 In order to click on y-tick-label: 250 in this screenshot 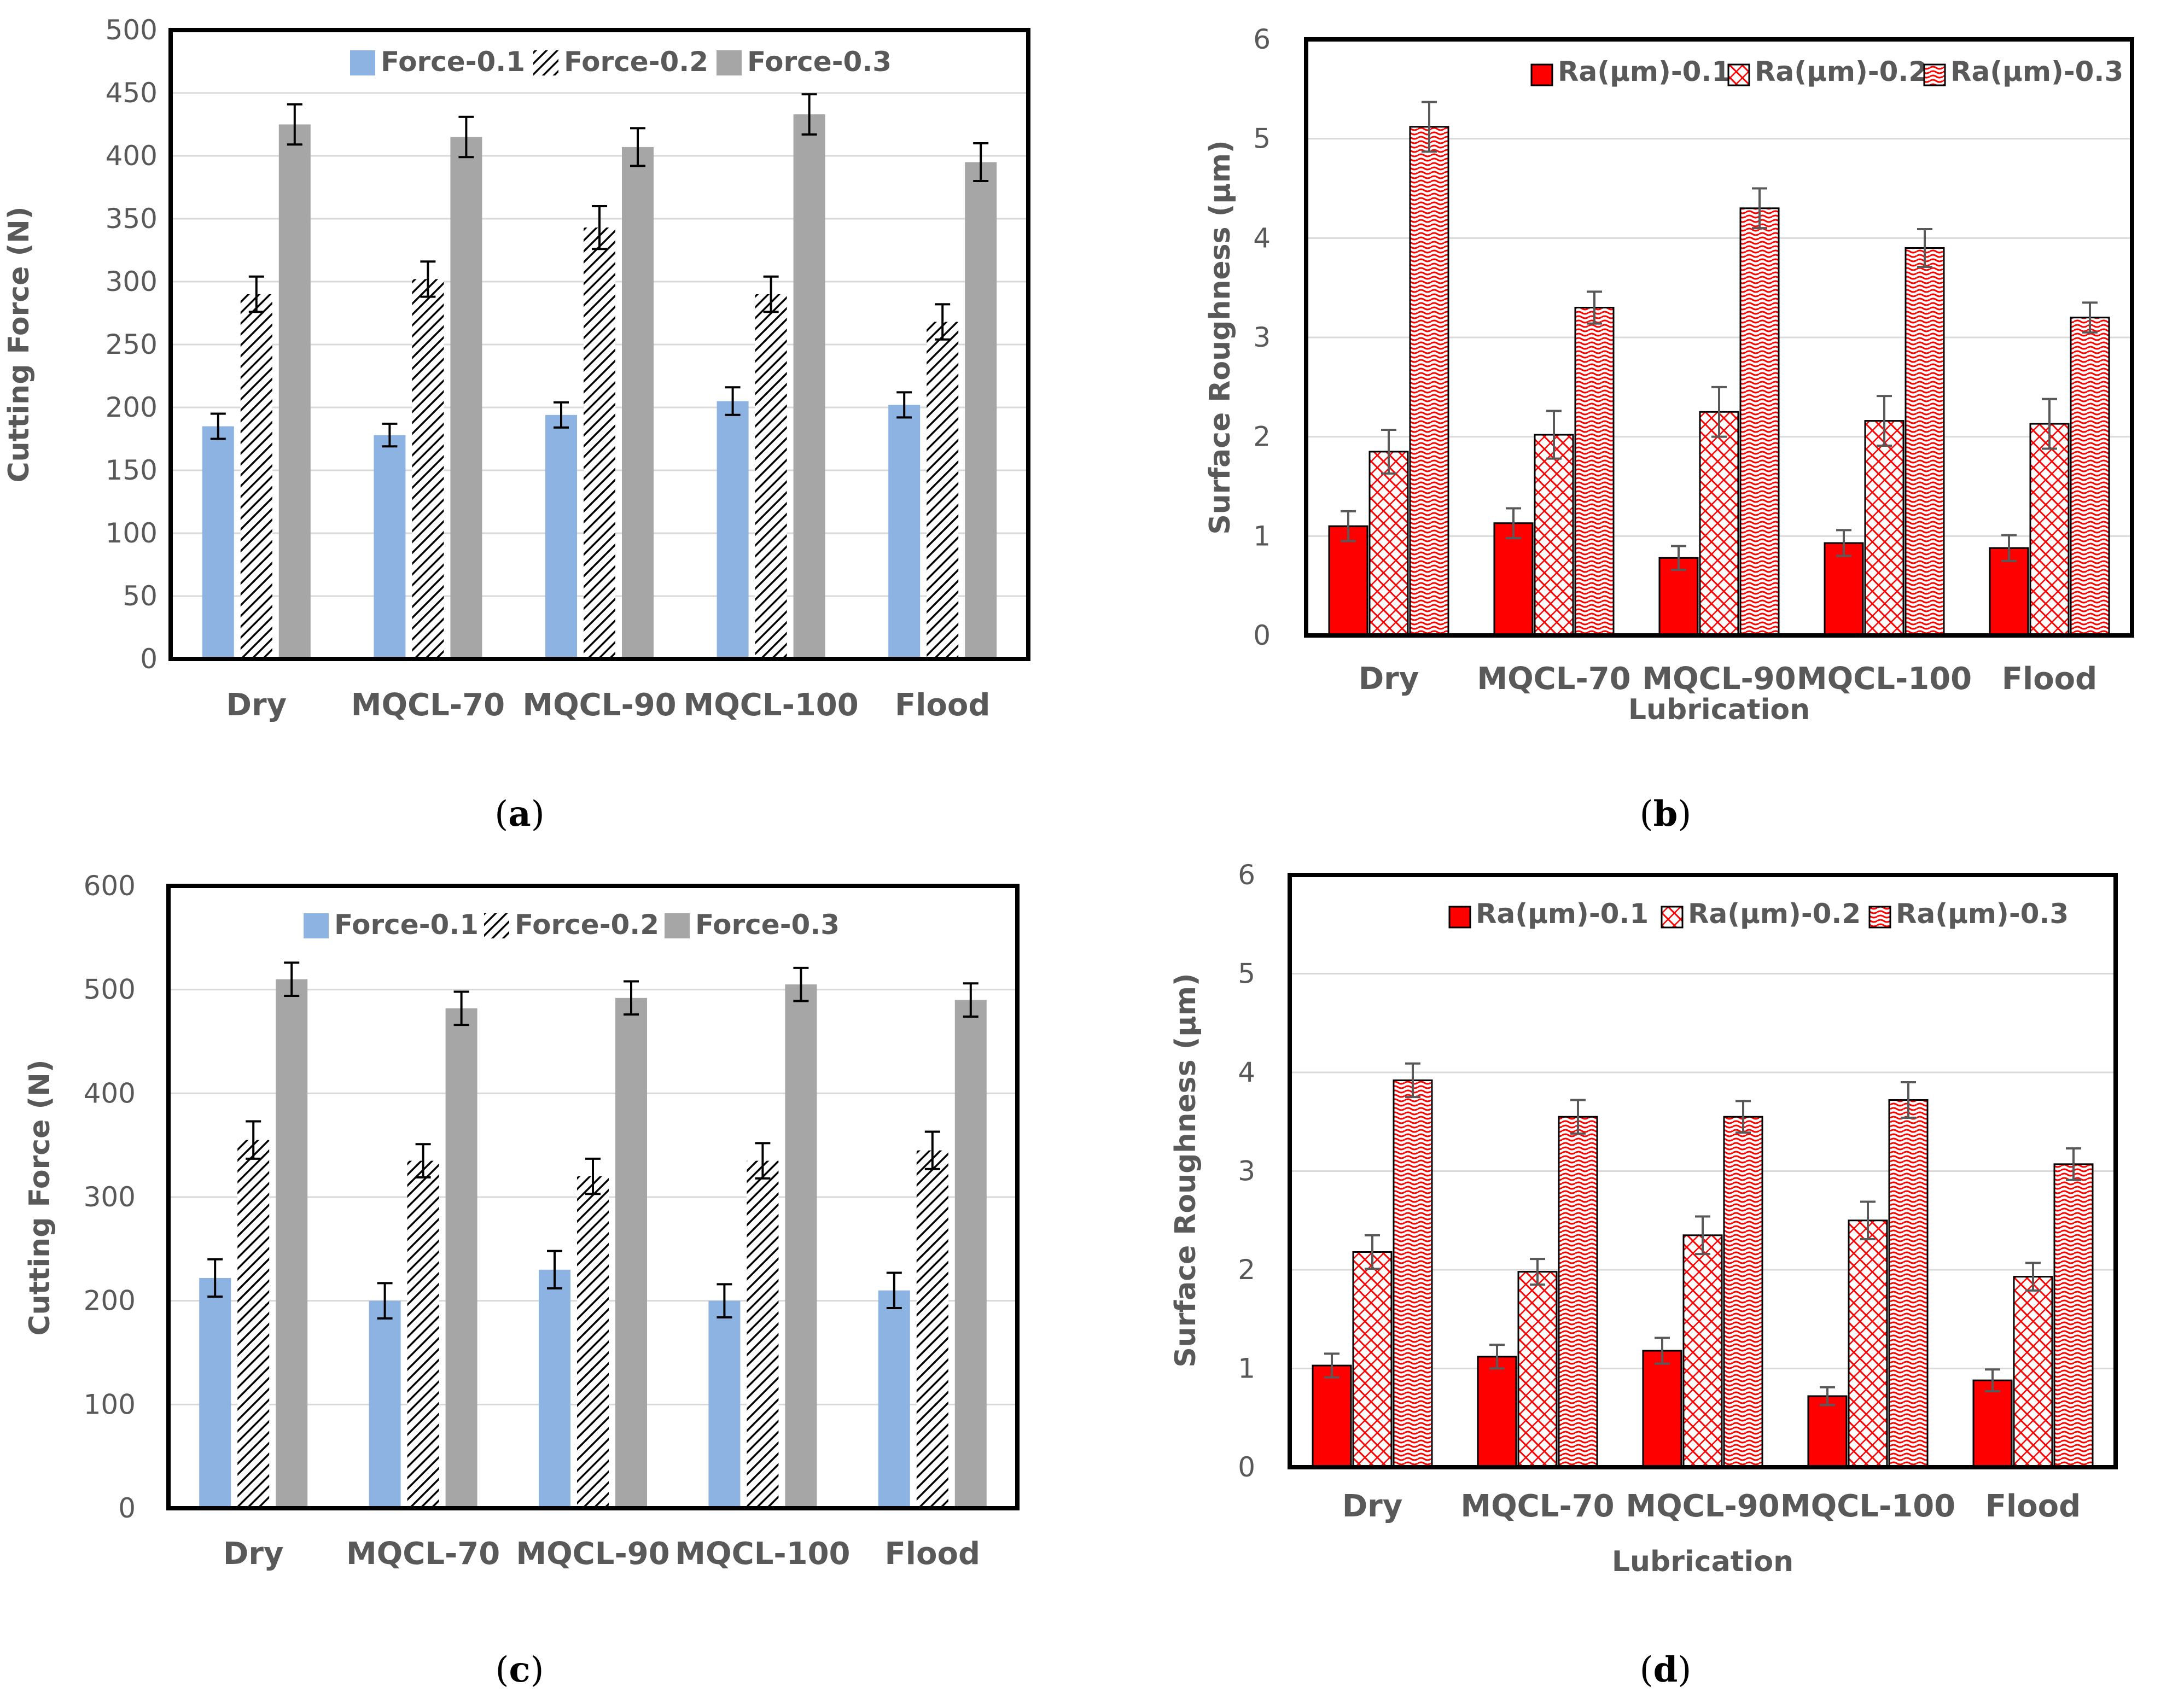, I will do `click(132, 344)`.